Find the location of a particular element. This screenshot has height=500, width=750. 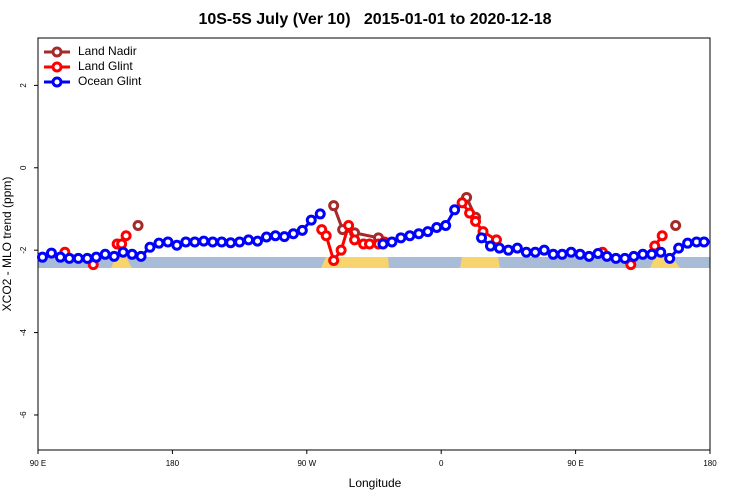

y-axis-label: XCO2 - MLO trend (ppm) is located at coordinates (7, 244).